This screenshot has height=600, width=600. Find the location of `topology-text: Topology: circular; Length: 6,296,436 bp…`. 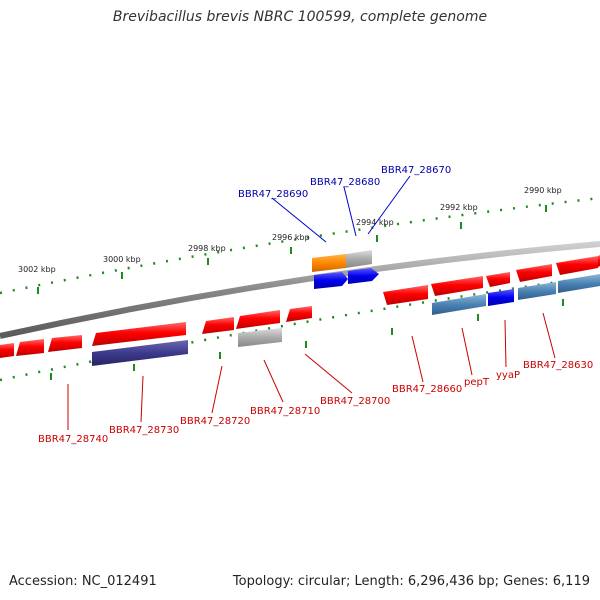

topology-text: Topology: circular; Length: 6,296,436 bp… is located at coordinates (411, 581).